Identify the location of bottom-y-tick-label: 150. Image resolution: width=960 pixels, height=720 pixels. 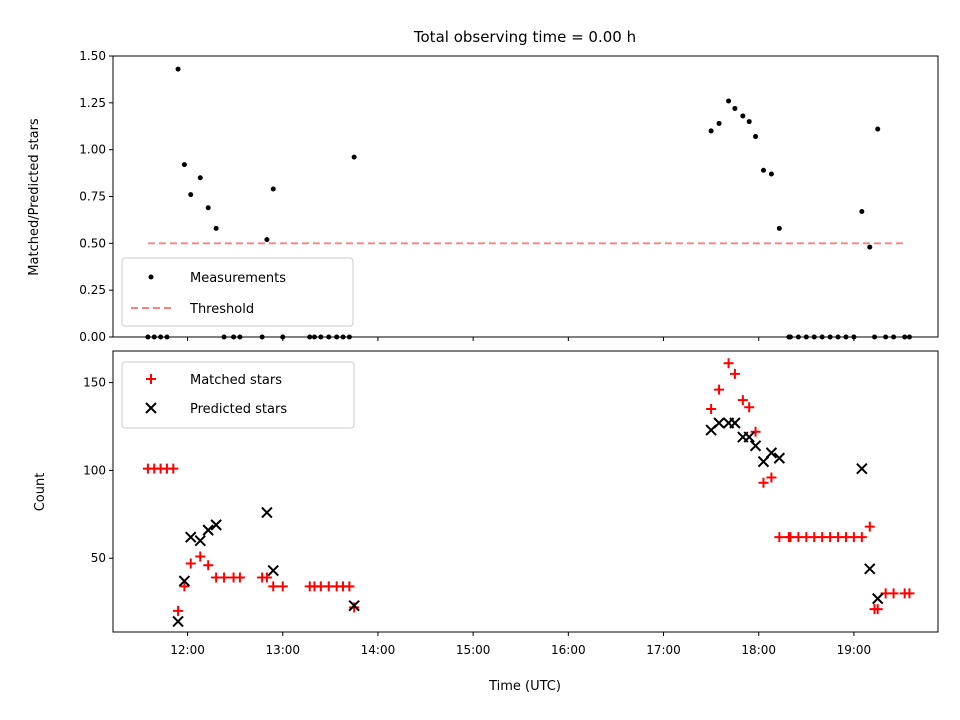
(94, 383).